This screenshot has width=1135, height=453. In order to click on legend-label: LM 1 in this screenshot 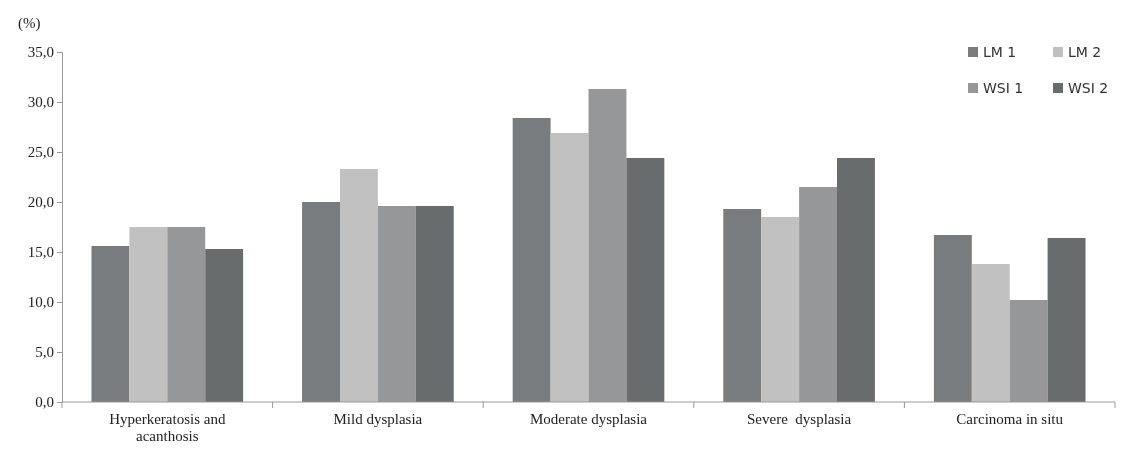, I will do `click(1000, 52)`.